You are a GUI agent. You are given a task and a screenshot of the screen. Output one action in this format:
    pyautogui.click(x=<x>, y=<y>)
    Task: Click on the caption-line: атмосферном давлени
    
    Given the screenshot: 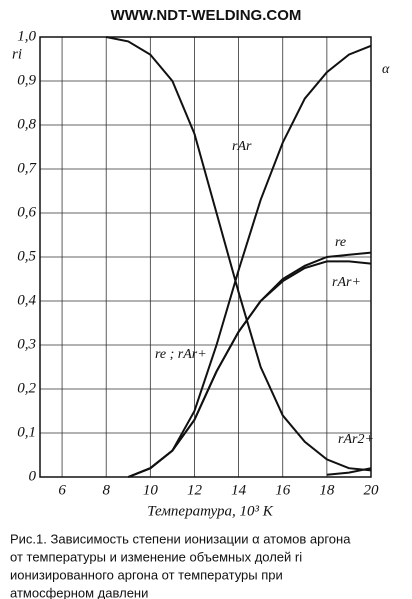 What is the action you would take?
    pyautogui.click(x=79, y=592)
    